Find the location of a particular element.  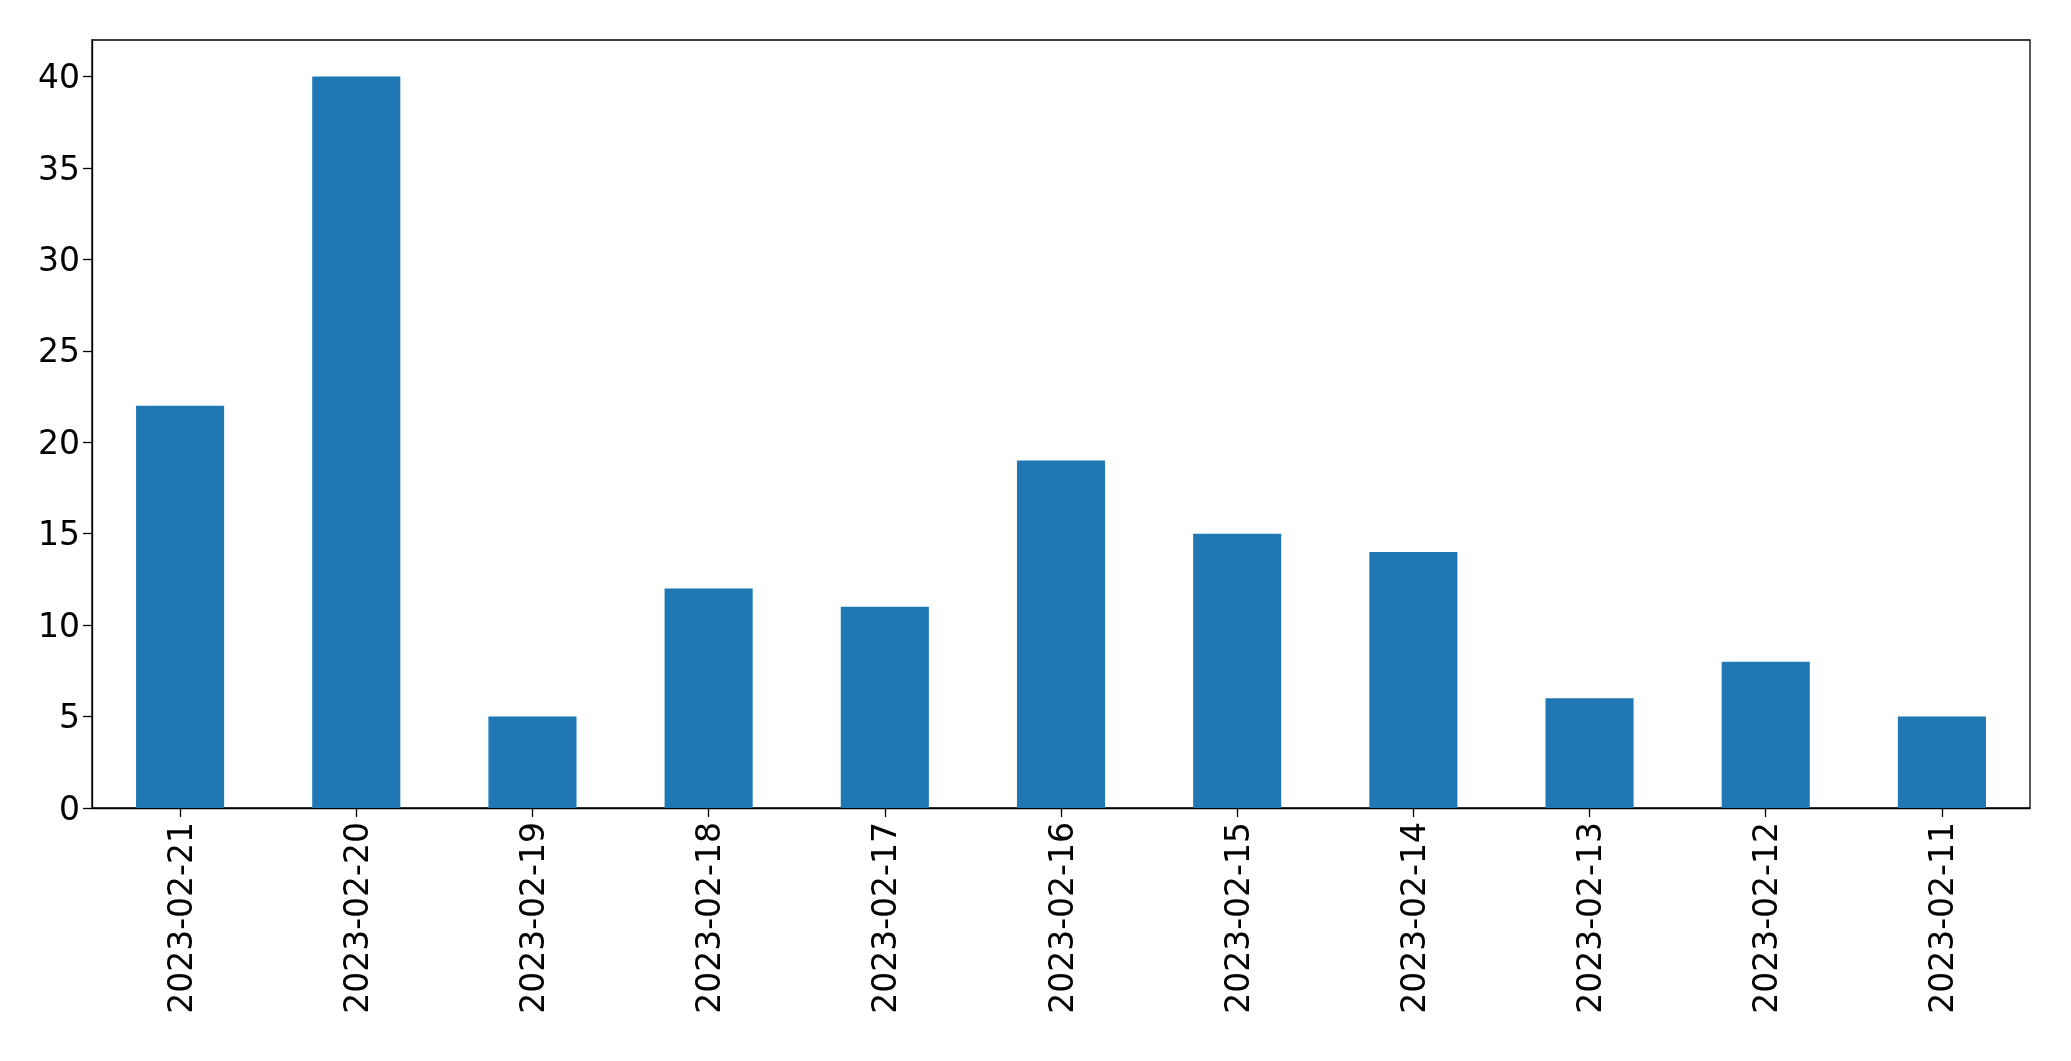

y-tick-label: 10 is located at coordinates (59, 625).